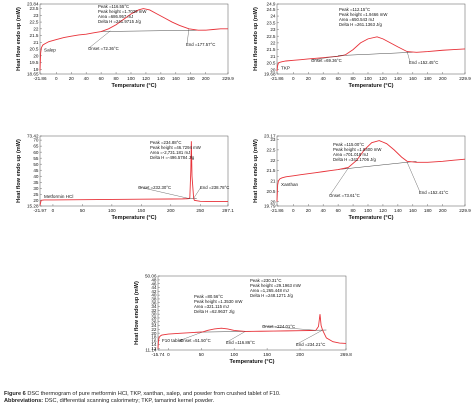  What do you see at coordinates (36, 182) in the screenshot?
I see `y-tick-label: 35` at bounding box center [36, 182].